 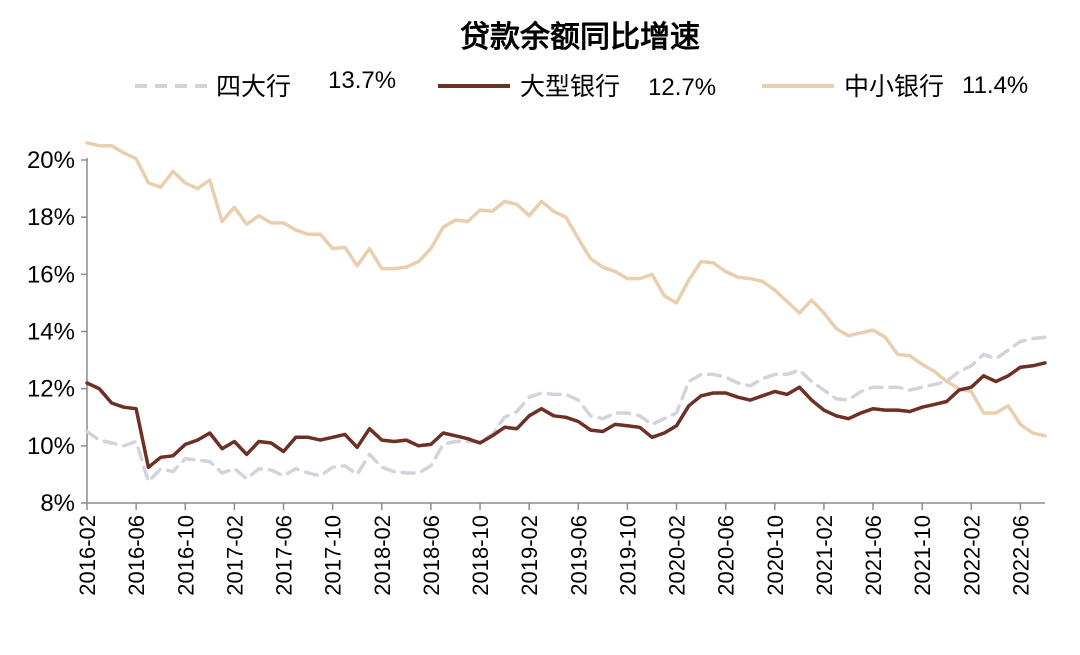 I want to click on series-line-large-banks, so click(x=566, y=415).